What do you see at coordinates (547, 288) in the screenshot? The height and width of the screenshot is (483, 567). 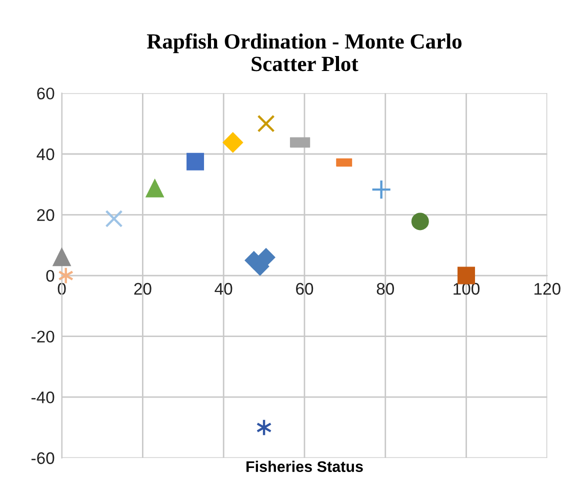 I see `x-tick-label: 120` at bounding box center [547, 288].